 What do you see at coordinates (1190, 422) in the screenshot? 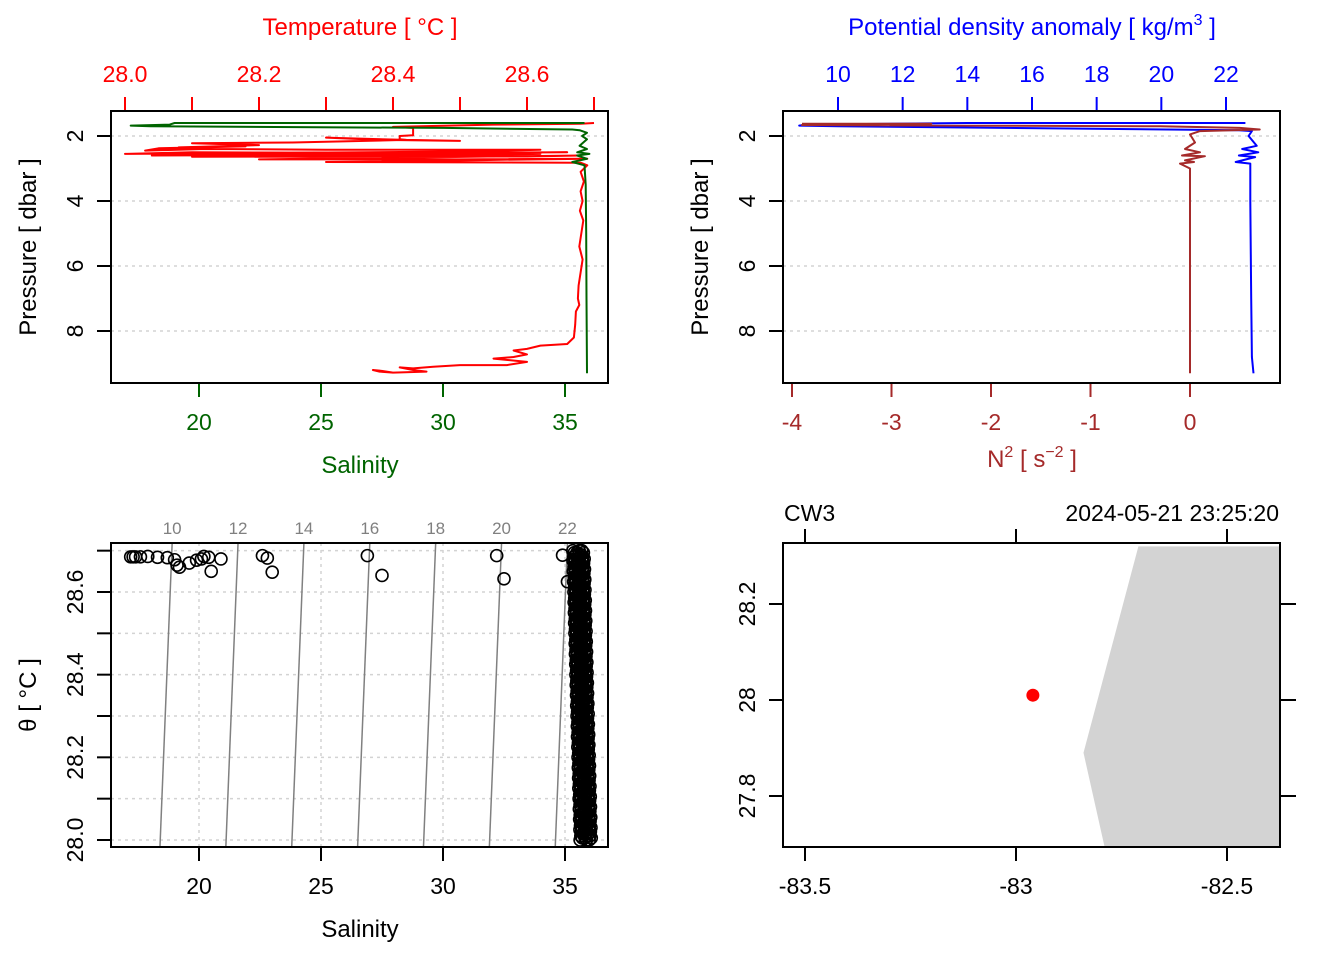
I see `axis-tick-label: 0` at bounding box center [1190, 422].